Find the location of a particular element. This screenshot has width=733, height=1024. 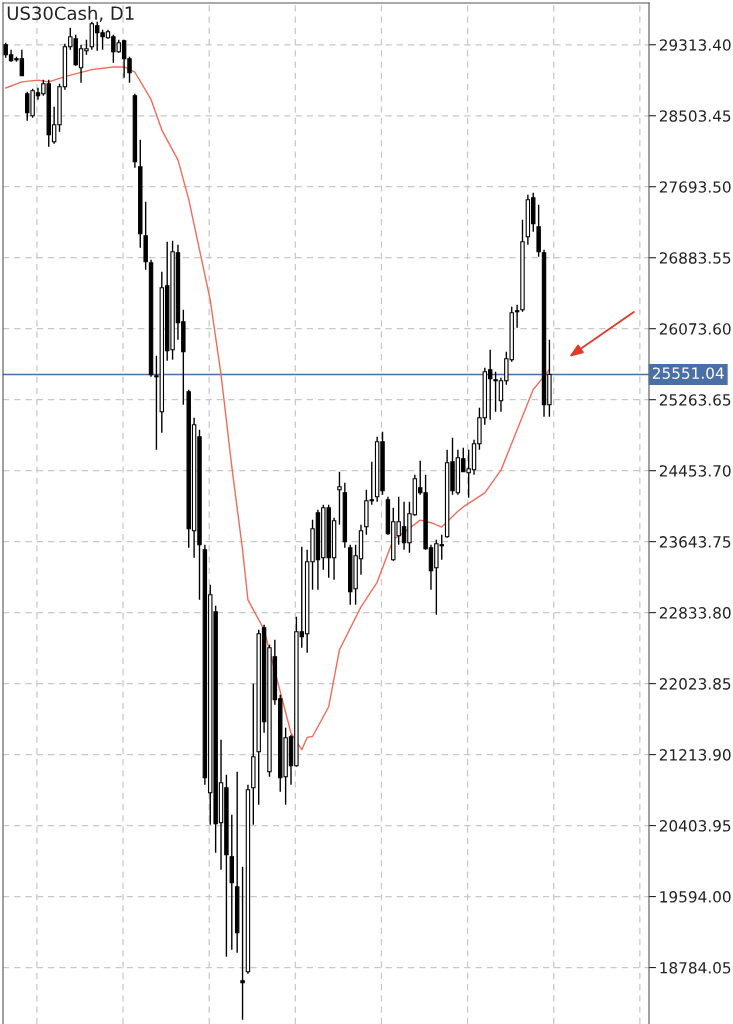

chart-title: US30Cash, D1 is located at coordinates (70, 14).